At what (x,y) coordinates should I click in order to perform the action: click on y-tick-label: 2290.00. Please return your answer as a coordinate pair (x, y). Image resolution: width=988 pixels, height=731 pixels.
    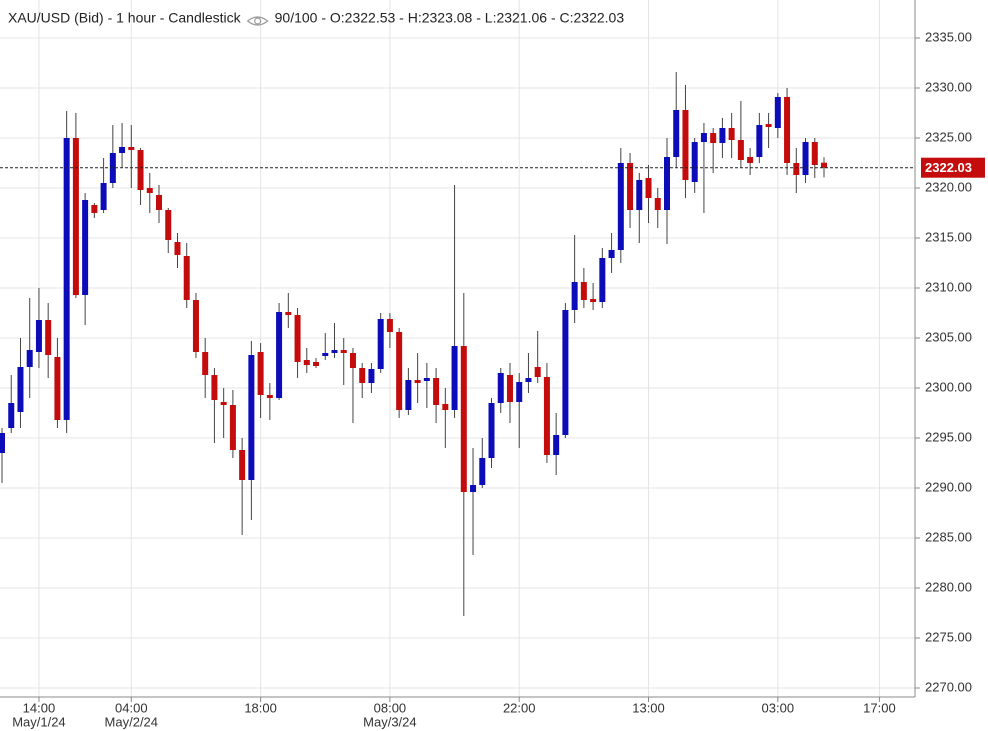
    Looking at the image, I should click on (948, 486).